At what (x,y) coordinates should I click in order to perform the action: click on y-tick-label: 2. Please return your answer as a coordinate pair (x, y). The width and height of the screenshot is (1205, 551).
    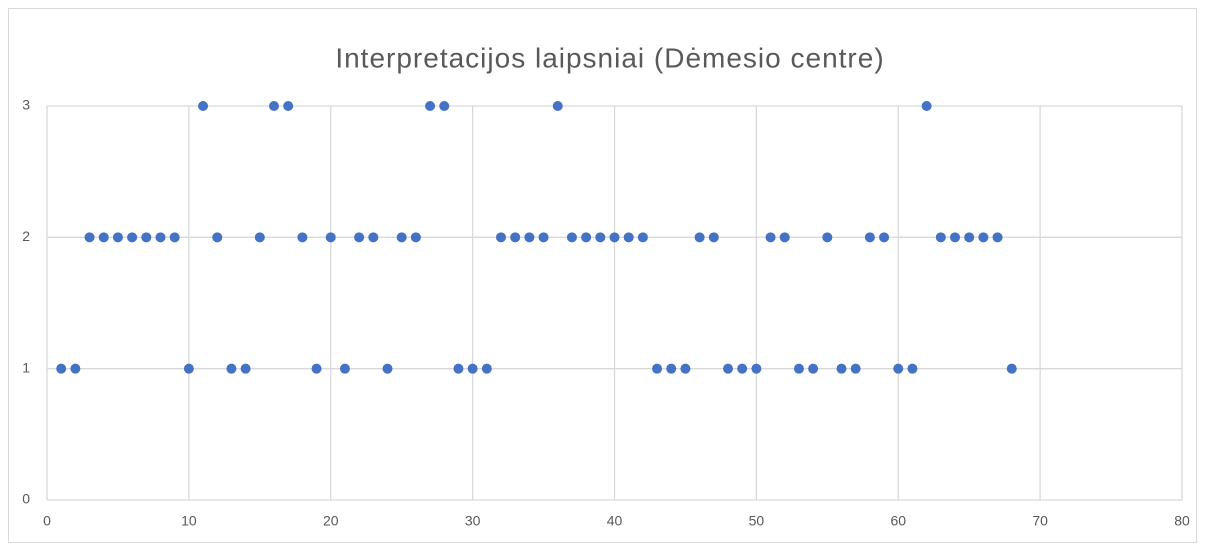
    Looking at the image, I should click on (26, 236).